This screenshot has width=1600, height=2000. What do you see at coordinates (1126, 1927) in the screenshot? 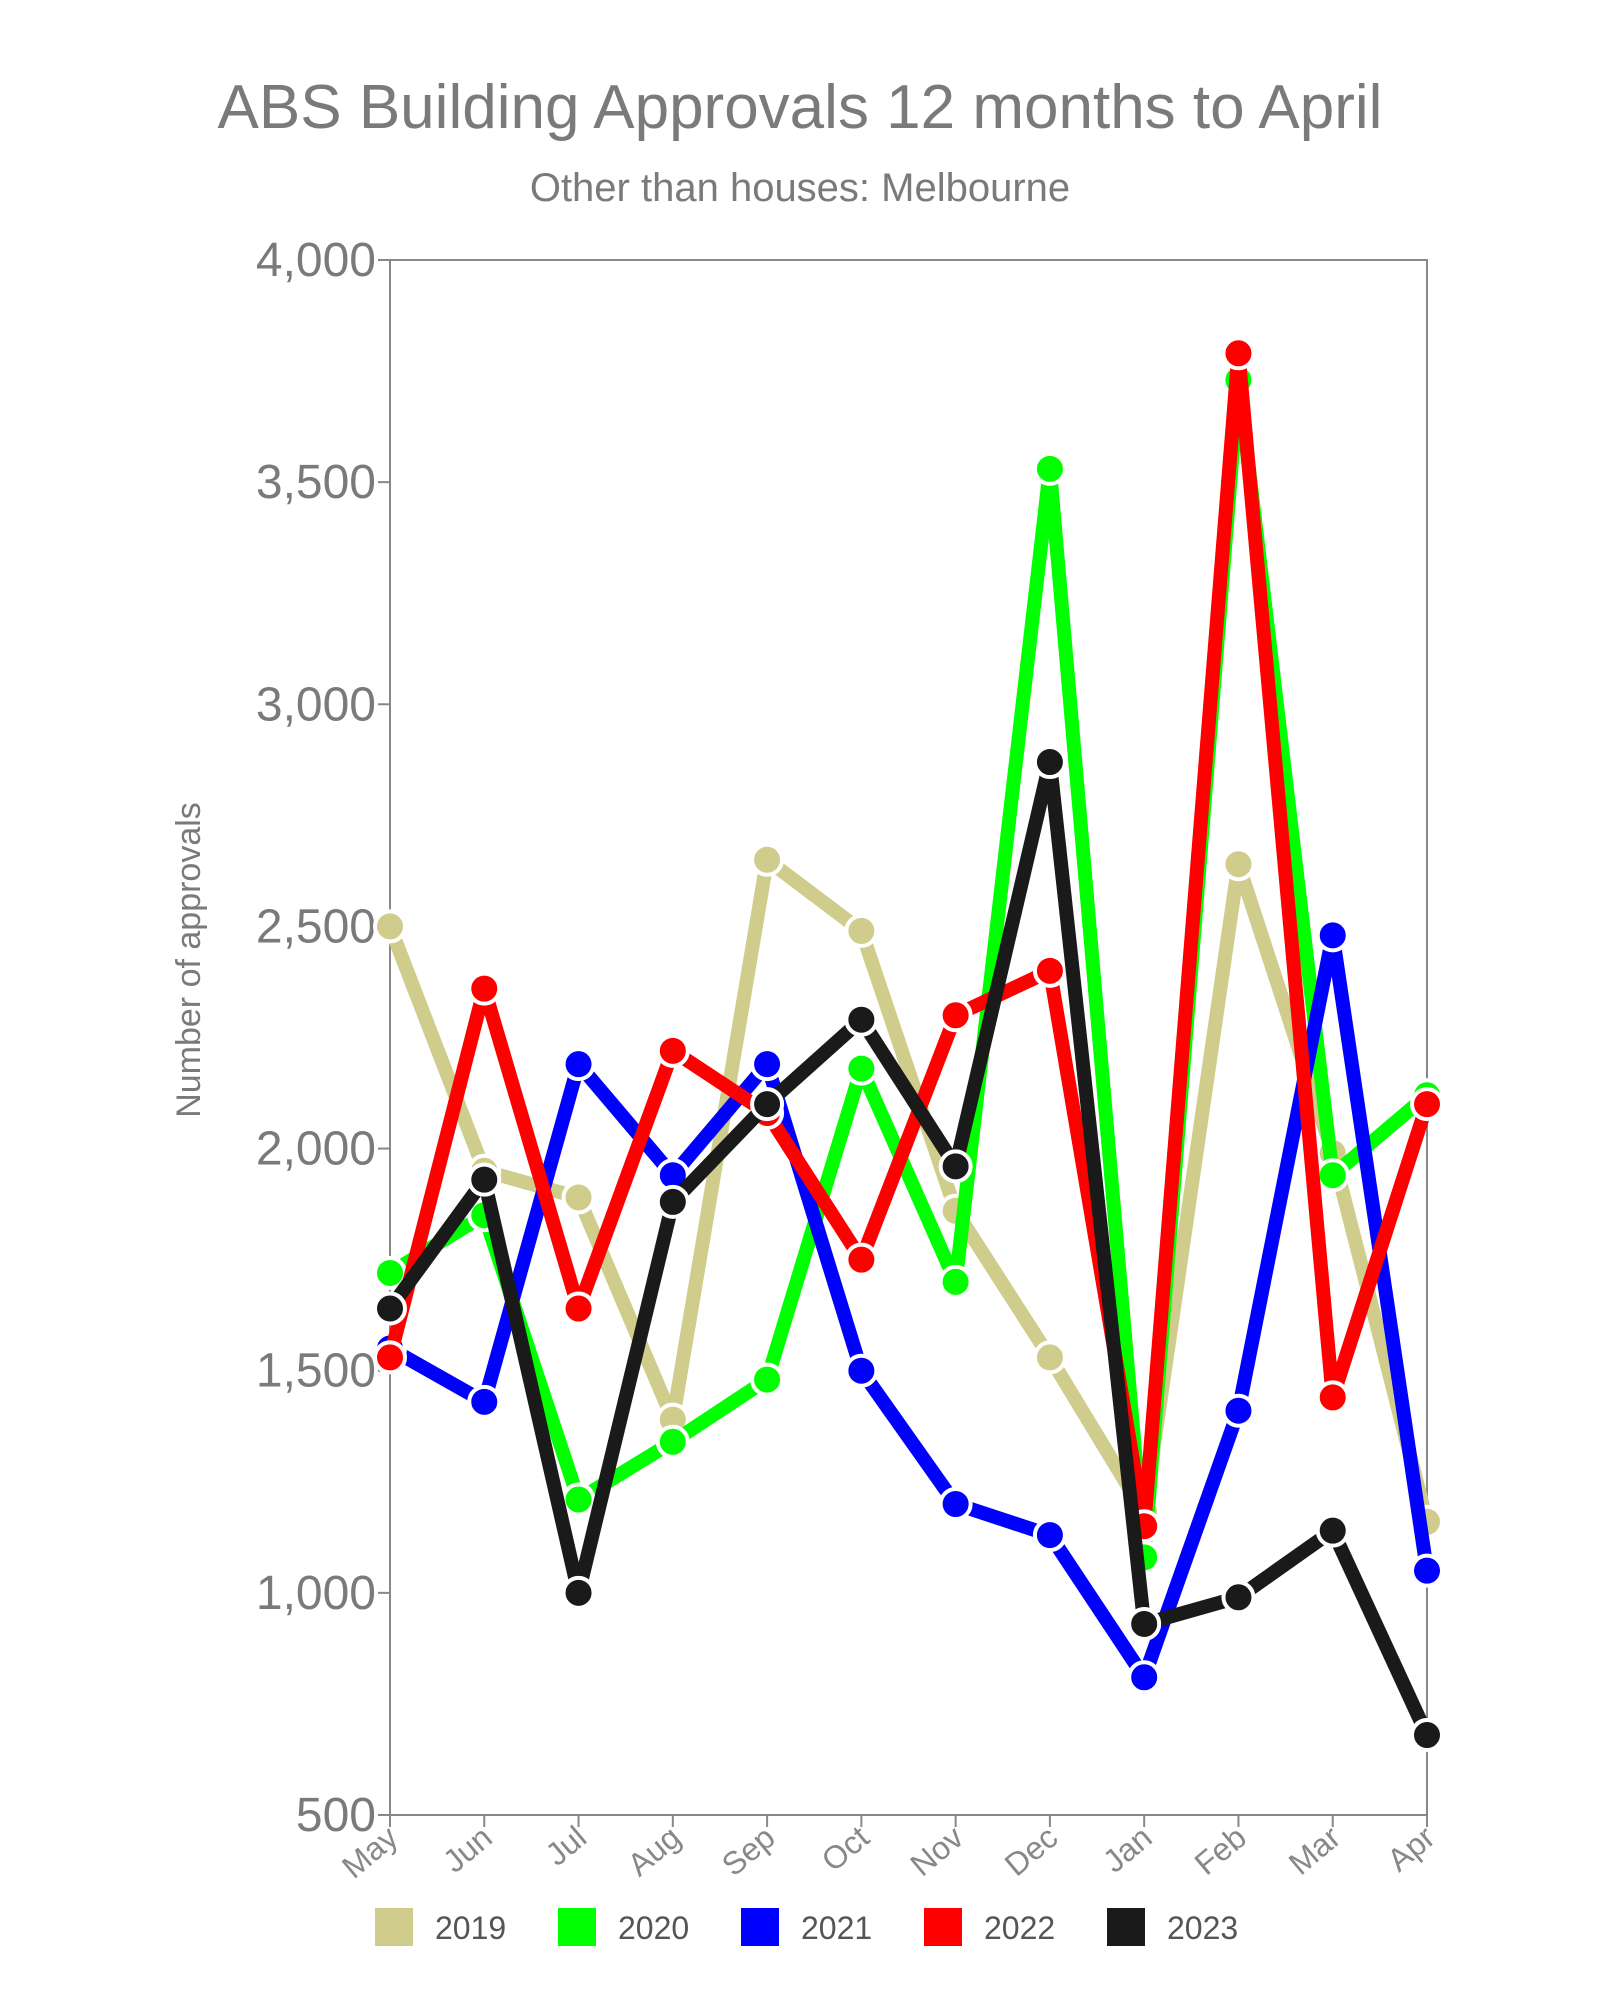
I see `legend-swatch-2023` at bounding box center [1126, 1927].